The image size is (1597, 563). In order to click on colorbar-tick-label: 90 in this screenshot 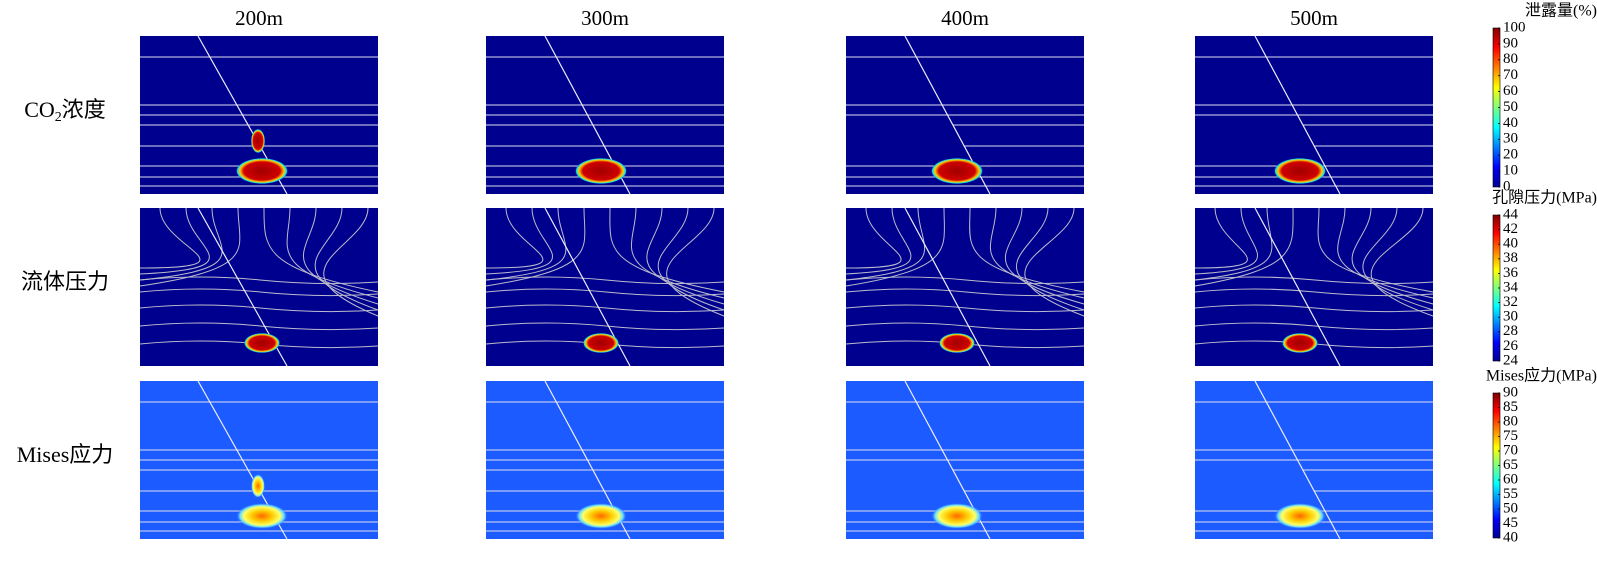, I will do `click(1510, 43)`.